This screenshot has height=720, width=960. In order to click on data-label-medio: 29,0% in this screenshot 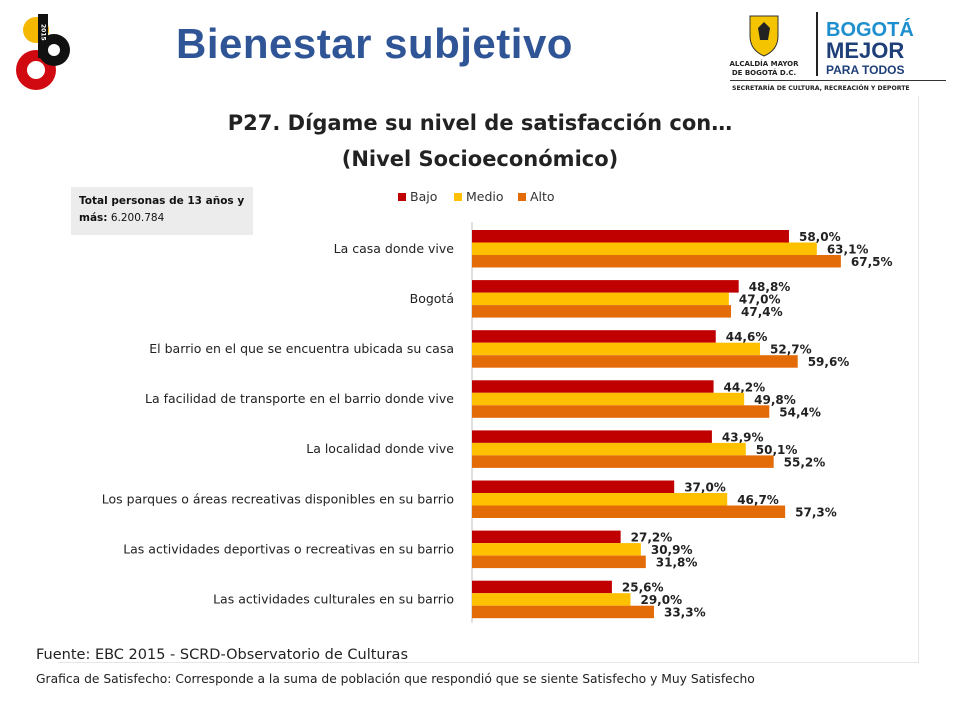, I will do `click(661, 600)`.